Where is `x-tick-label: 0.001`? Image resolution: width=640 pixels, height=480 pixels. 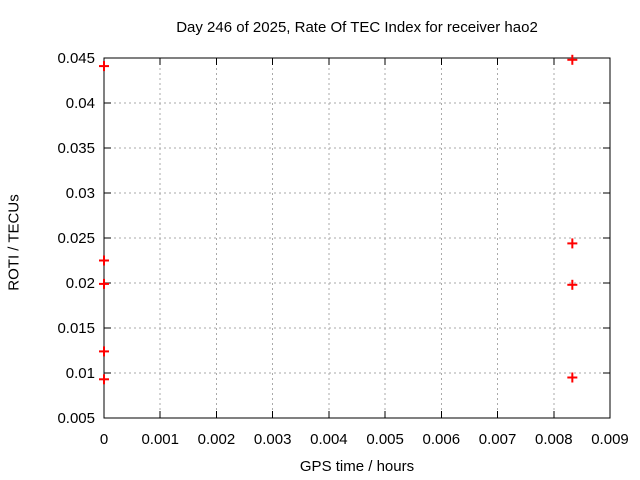 x-tick-label: 0.001 is located at coordinates (160, 439).